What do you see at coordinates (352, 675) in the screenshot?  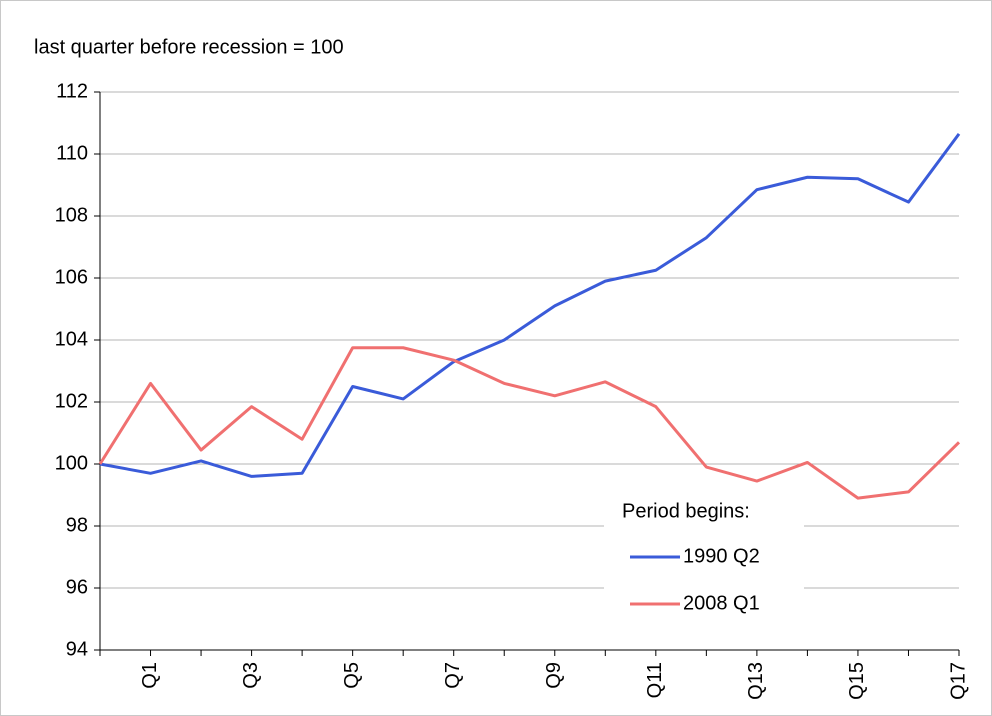 I see `x-tick-label: Q5` at bounding box center [352, 675].